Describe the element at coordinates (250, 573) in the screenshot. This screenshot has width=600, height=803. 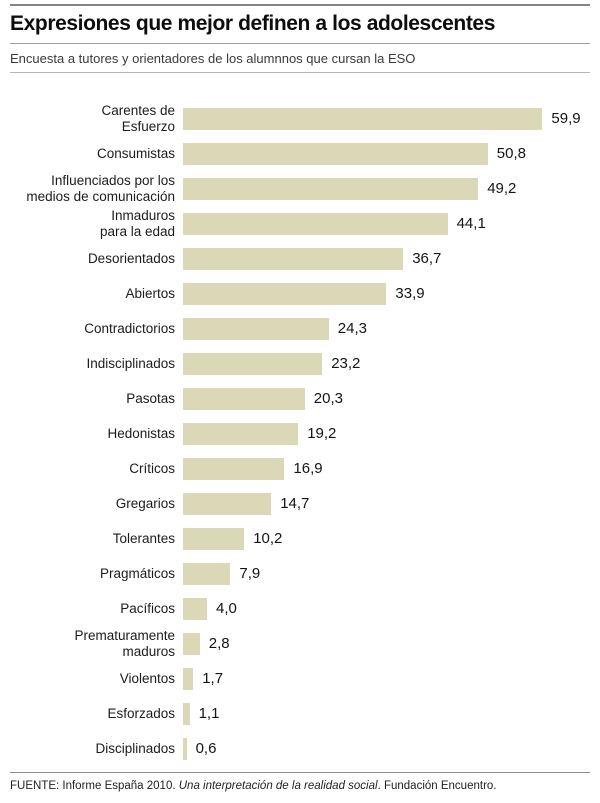
I see `bar-value: 7,9` at that location.